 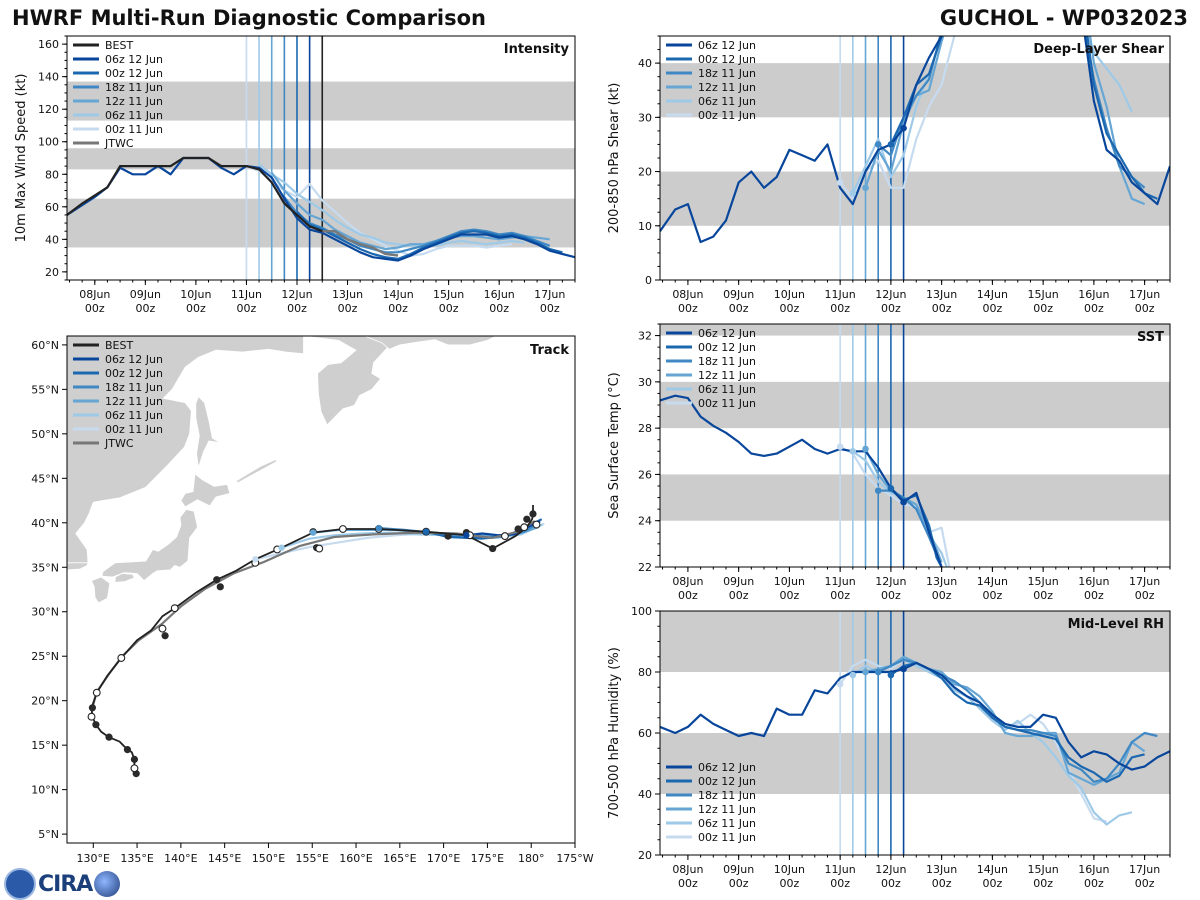 I want to click on y-tick-label: 100, so click(x=641, y=611).